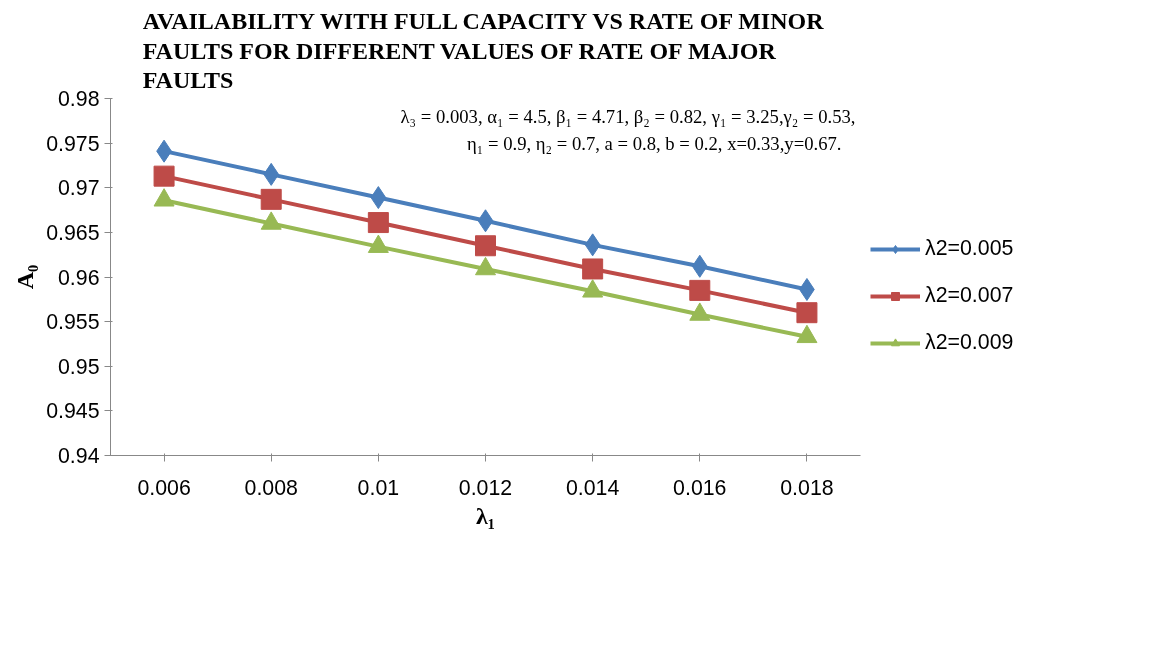  What do you see at coordinates (969, 295) in the screenshot?
I see `legend-label: λ2=0.007` at bounding box center [969, 295].